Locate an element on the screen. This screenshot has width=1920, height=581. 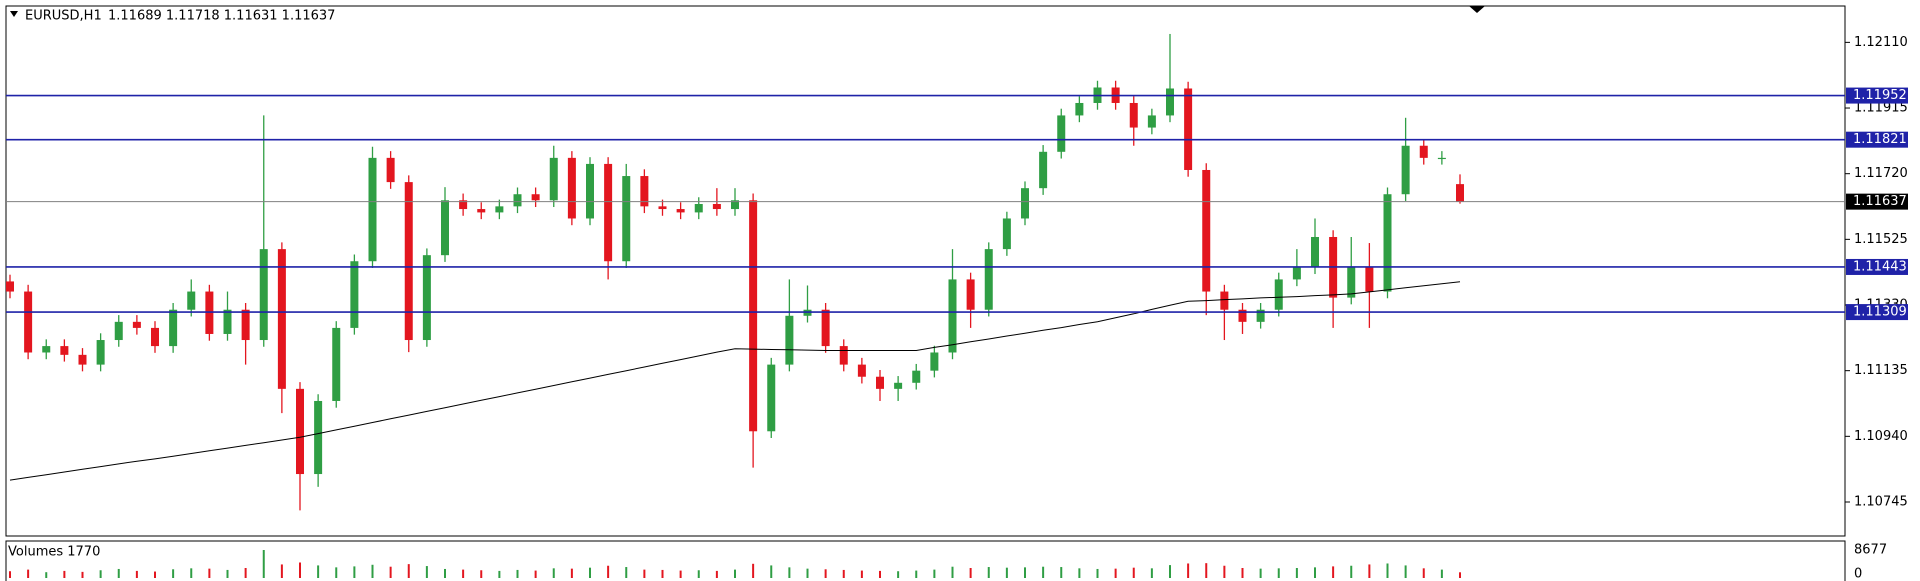
level-label: 1.11443 is located at coordinates (1880, 266).